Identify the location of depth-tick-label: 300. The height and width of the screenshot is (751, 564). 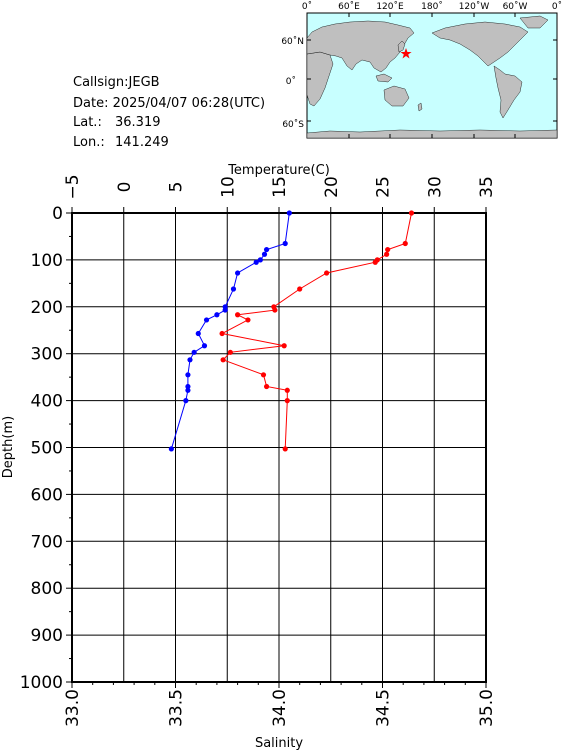
(47, 355).